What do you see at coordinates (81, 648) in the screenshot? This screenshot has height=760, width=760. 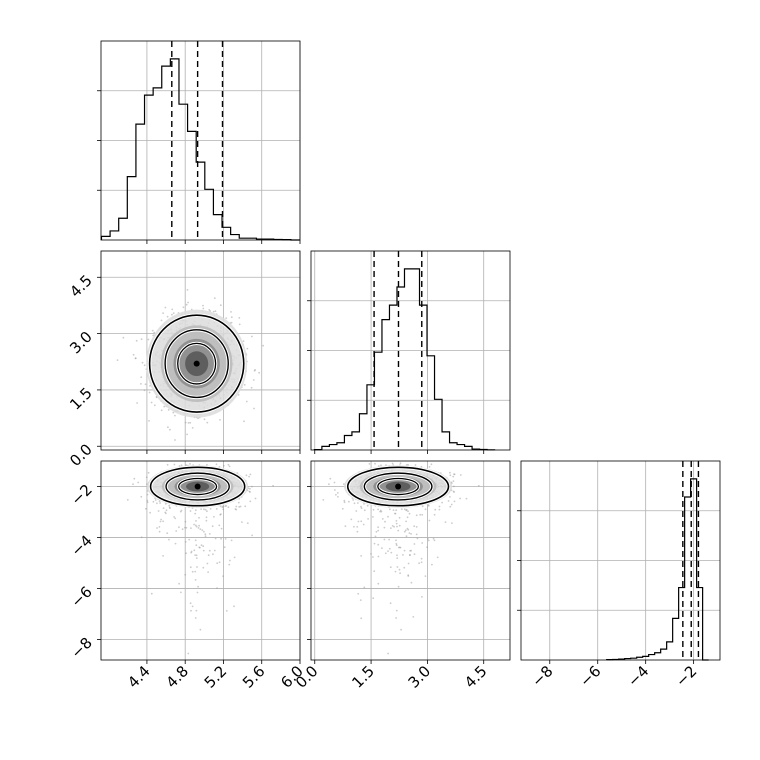 I see `xz-ytick-label-0: −8` at bounding box center [81, 648].